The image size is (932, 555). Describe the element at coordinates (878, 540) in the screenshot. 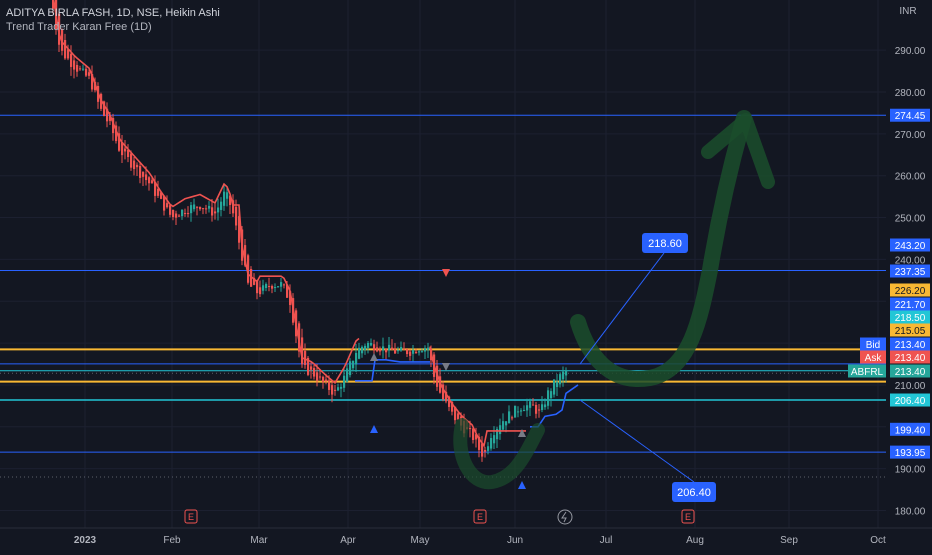

I see `x-tick-label: Oct` at that location.